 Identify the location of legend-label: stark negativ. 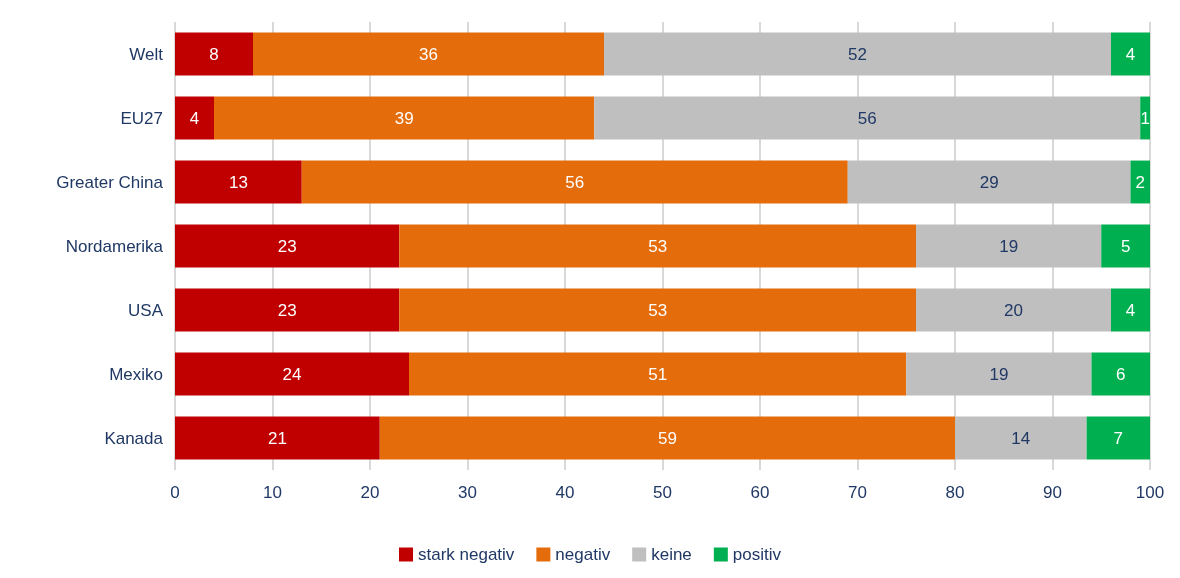
(466, 554).